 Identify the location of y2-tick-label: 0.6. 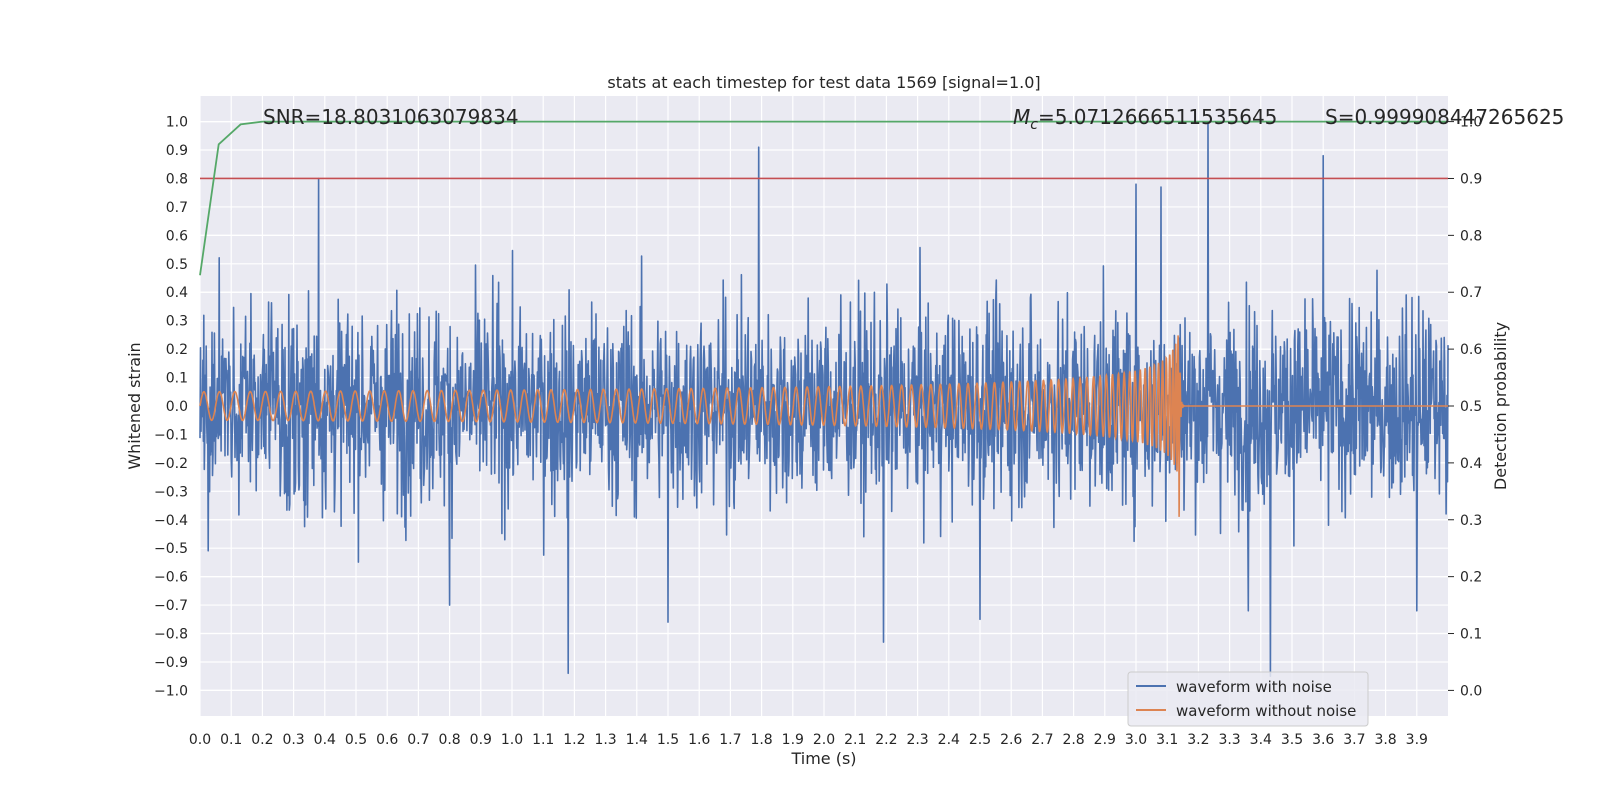
(1471, 350).